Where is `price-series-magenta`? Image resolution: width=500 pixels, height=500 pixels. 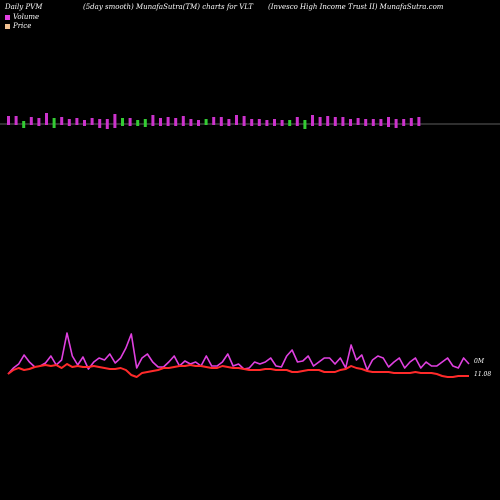 price-series-magenta is located at coordinates (238, 353).